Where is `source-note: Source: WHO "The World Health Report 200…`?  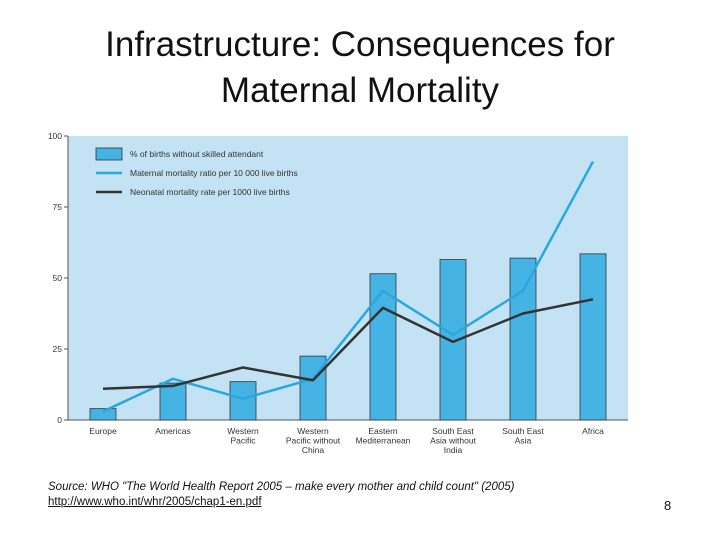
source-note: Source: WHO "The World Health Report 200… is located at coordinates (281, 495).